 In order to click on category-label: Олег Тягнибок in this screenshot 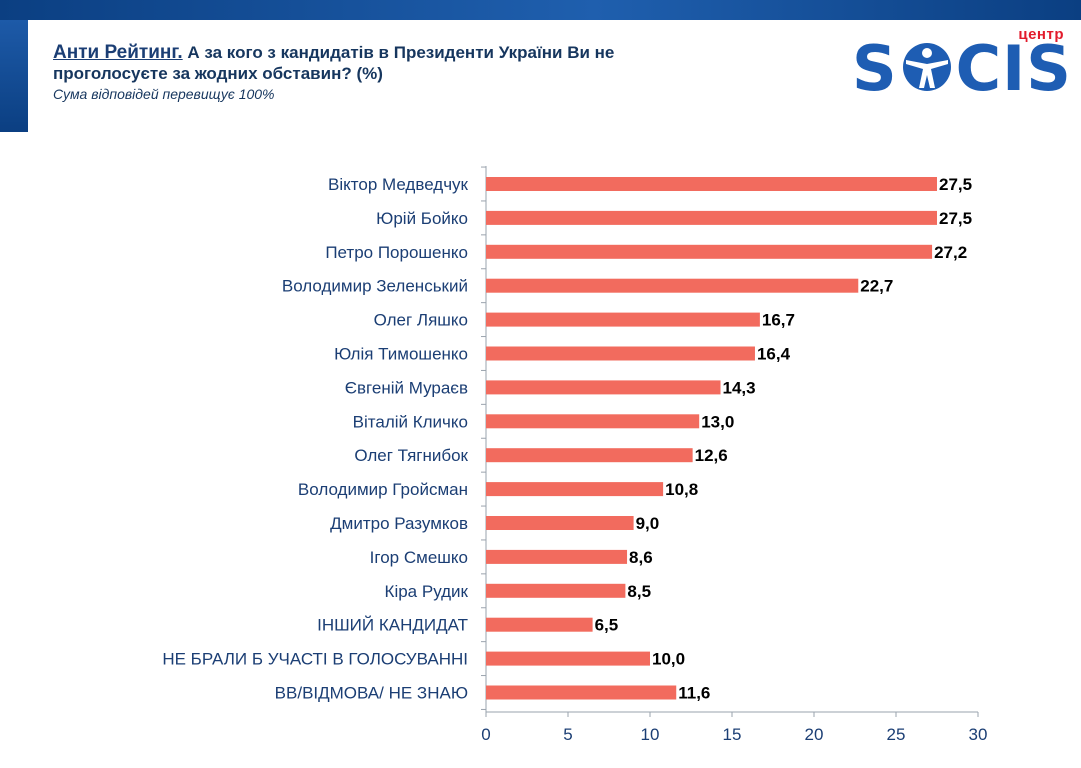, I will do `click(411, 455)`.